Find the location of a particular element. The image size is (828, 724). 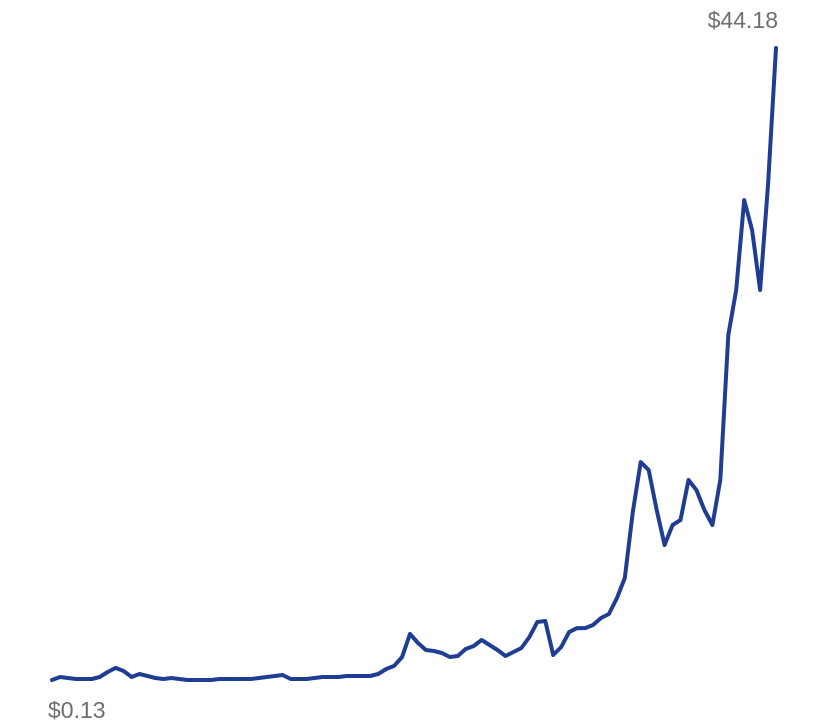

value-label: $0.13 is located at coordinates (77, 710).